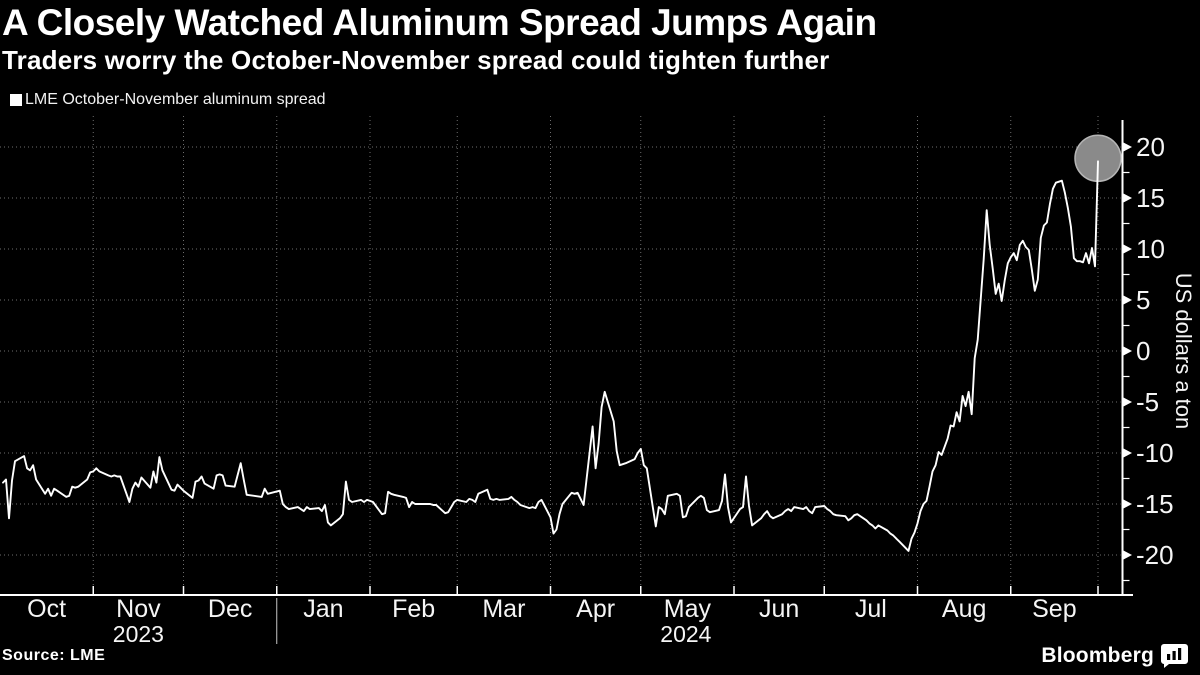 This screenshot has width=1200, height=675. Describe the element at coordinates (1150, 249) in the screenshot. I see `y-tick-label: 10` at that location.